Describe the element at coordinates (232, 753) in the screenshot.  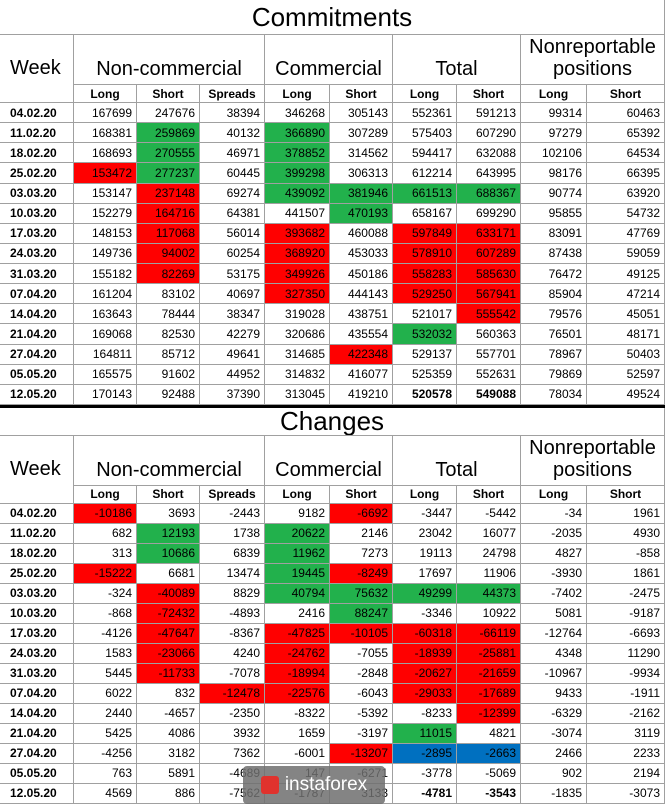
I see `value-cell: 7362` at that location.